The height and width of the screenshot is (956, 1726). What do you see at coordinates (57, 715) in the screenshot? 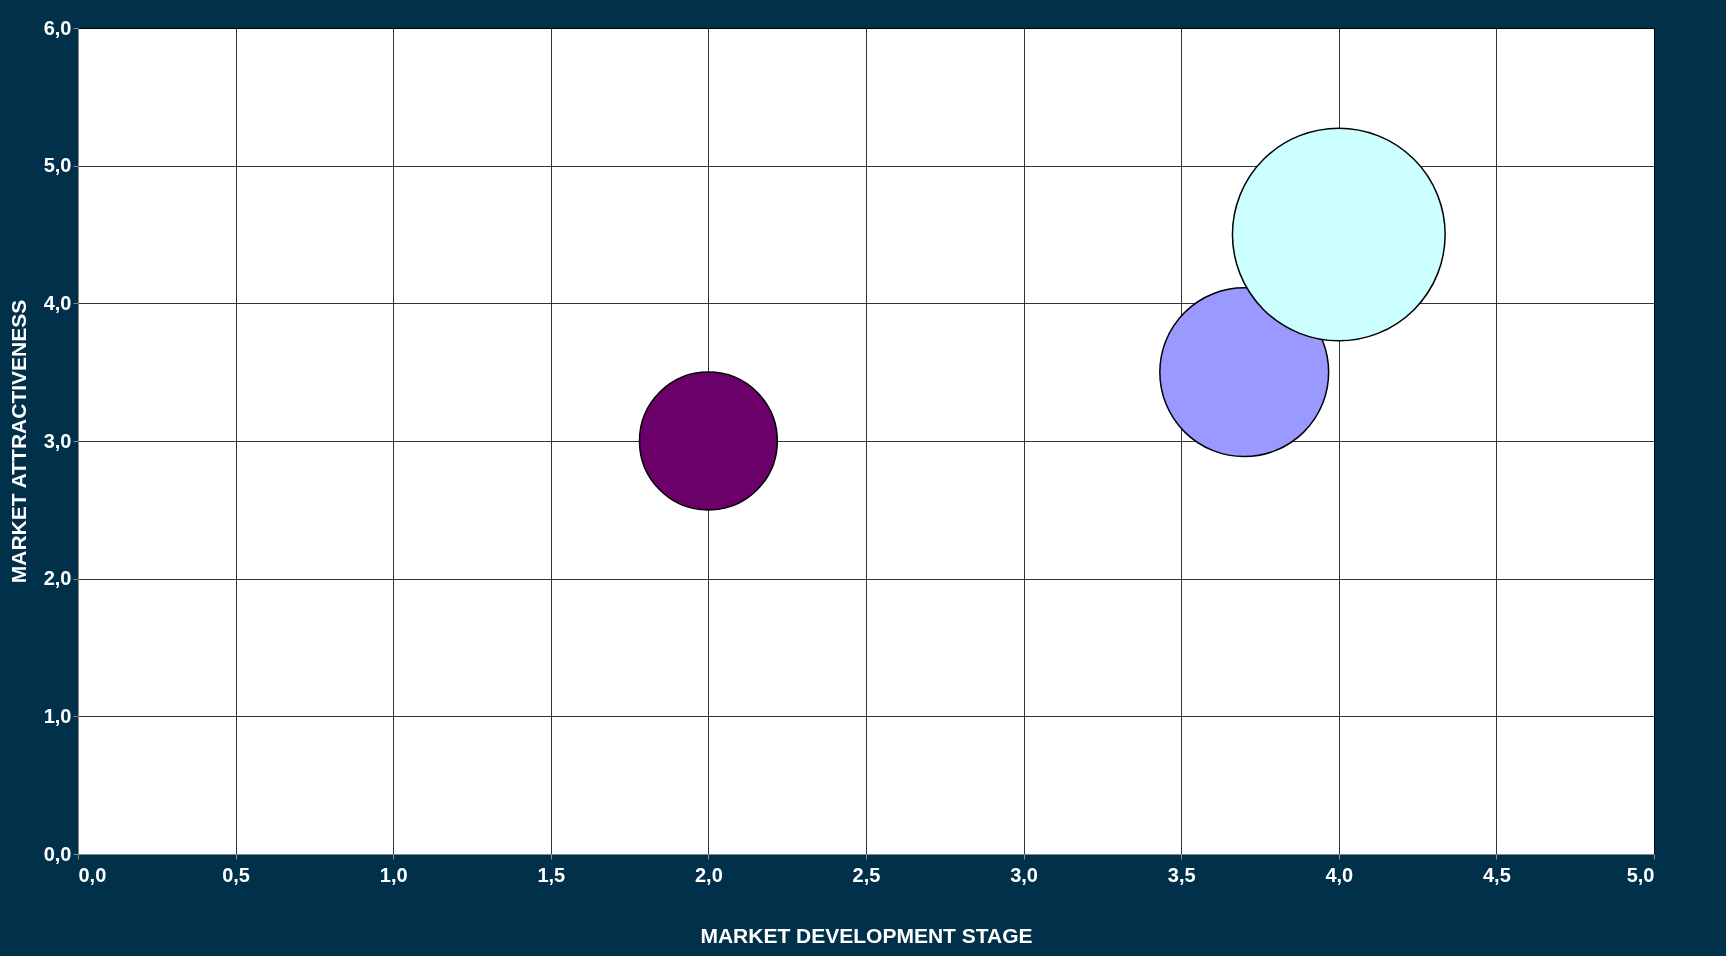
I see `y-tick-label: 1,0` at bounding box center [57, 715].